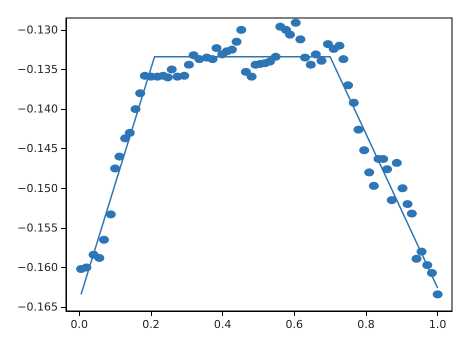 This screenshot has width=474, height=345. I want to click on y-tick-label: −0.140, so click(37, 109).